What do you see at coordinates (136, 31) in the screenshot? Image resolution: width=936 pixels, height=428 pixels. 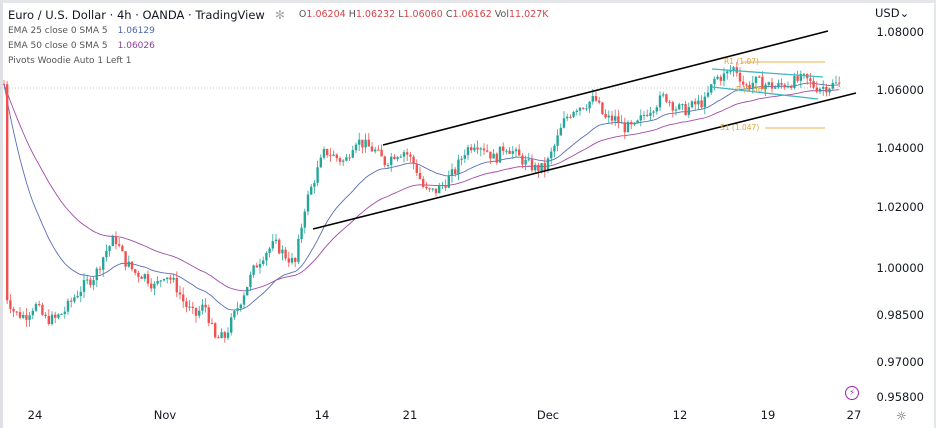 I see `ema25-value: 1.06129` at bounding box center [136, 31].